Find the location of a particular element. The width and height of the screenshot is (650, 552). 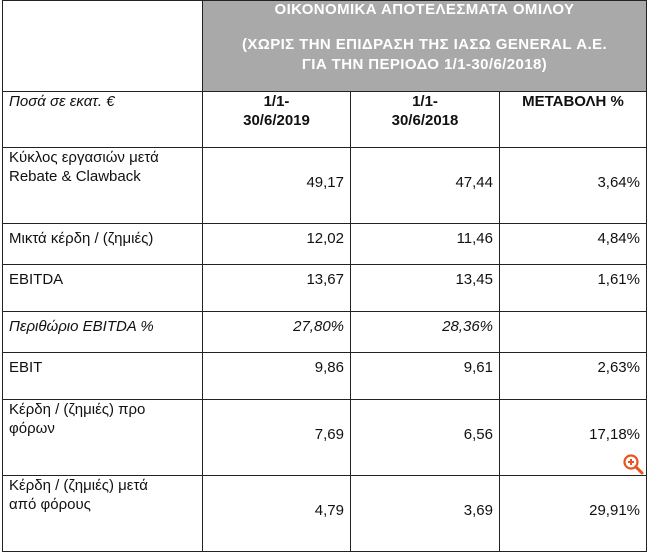

row-label: Κέρδη / (ζημιές) μετά από φόρους is located at coordinates (102, 513).